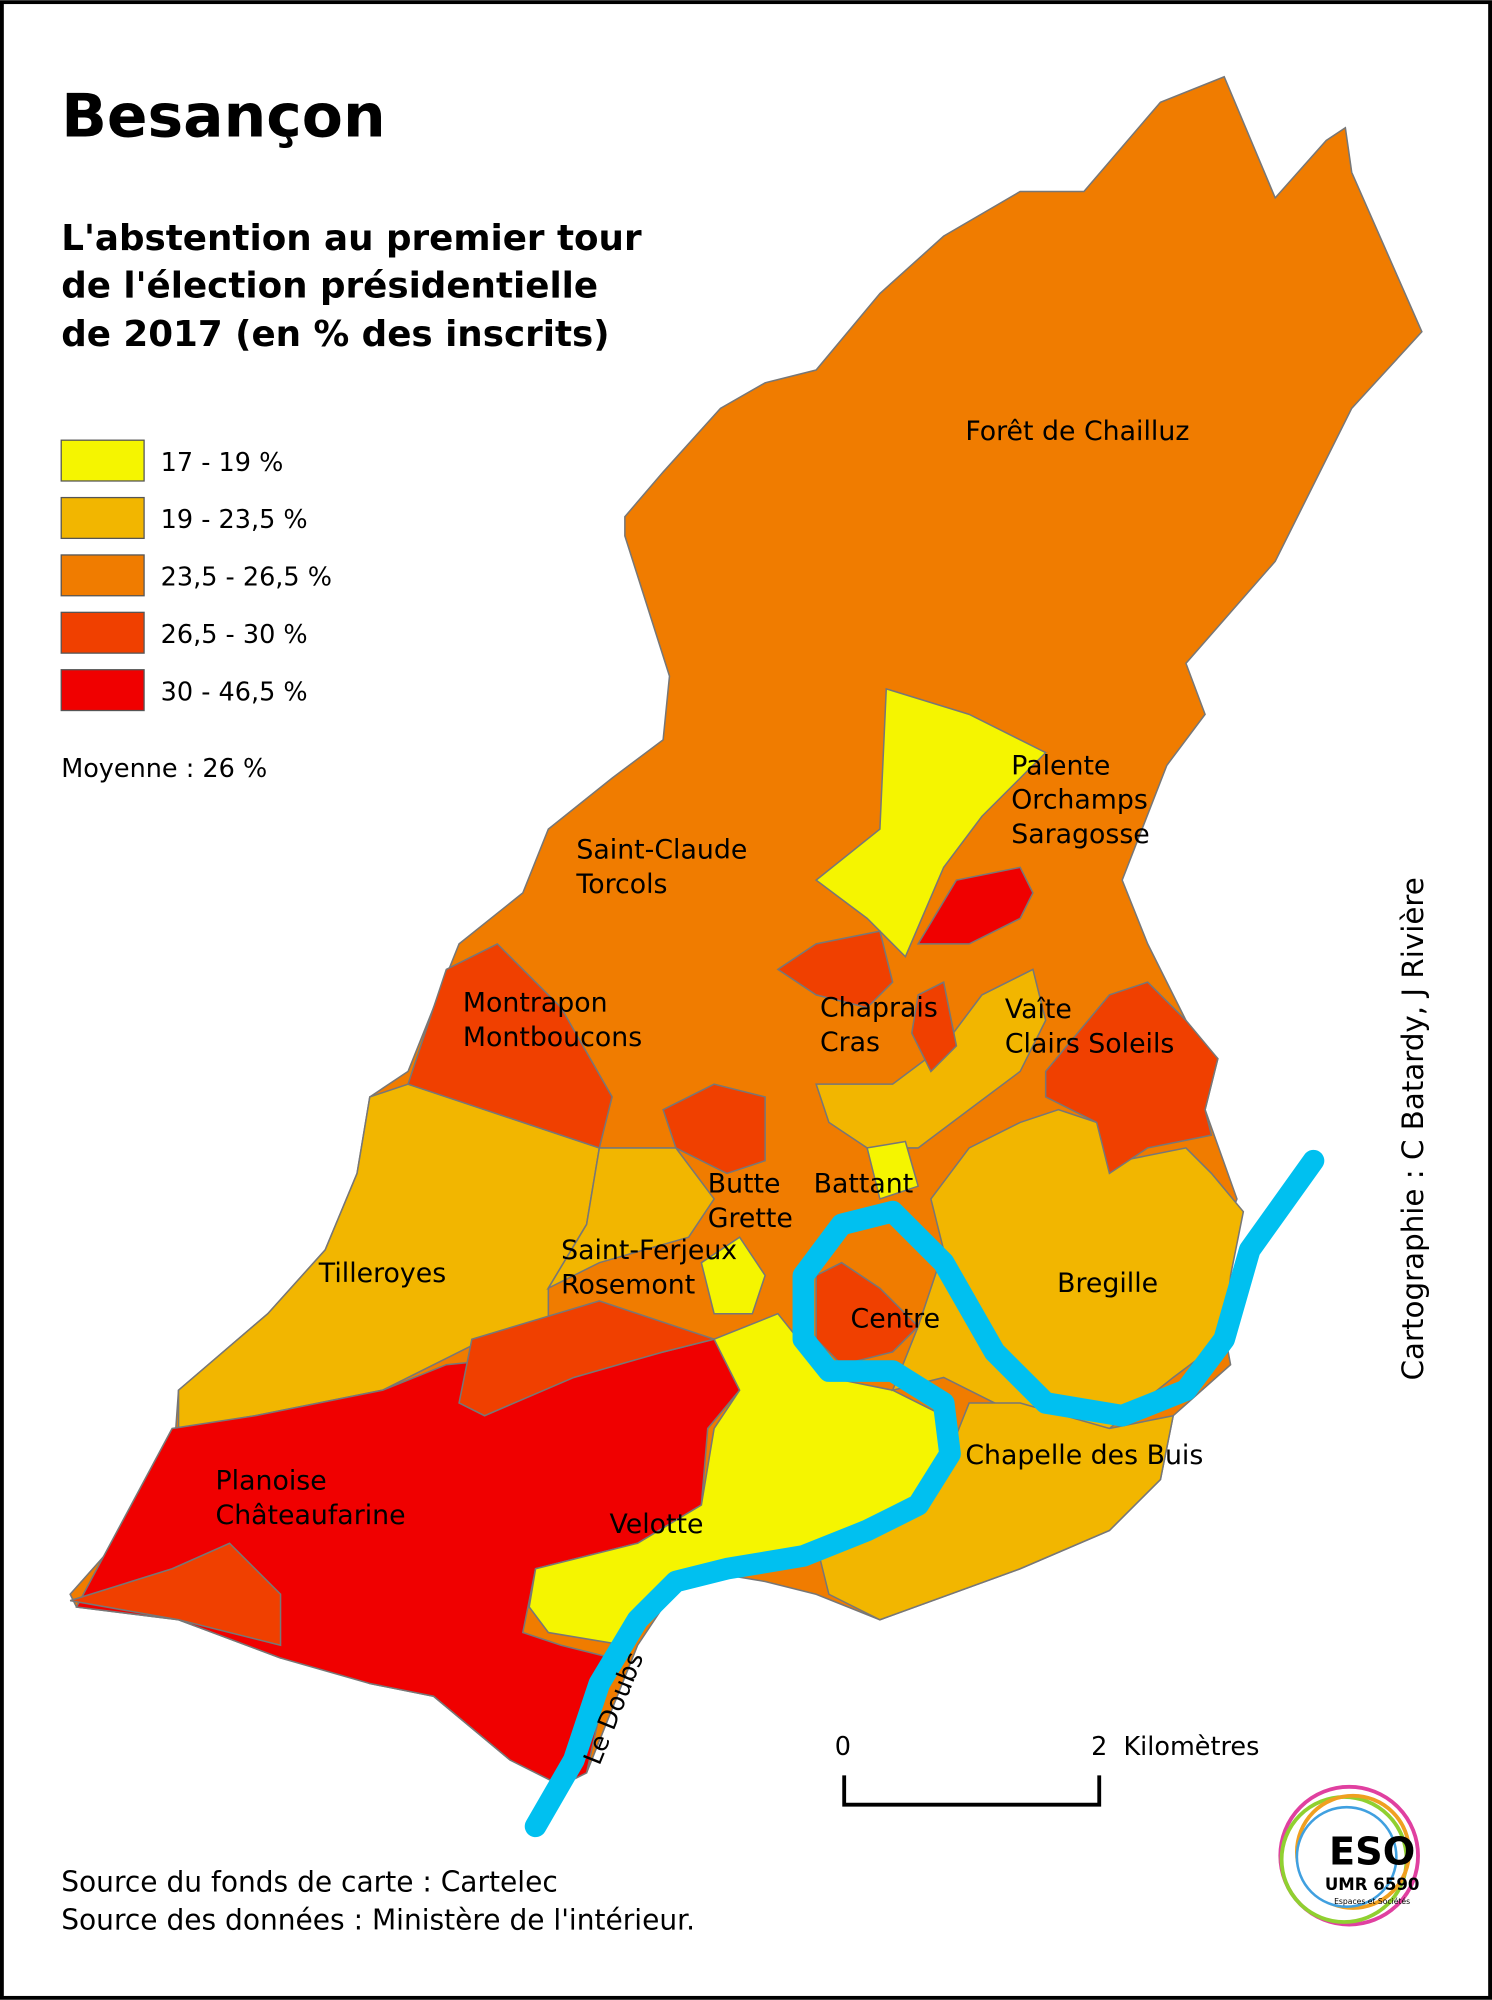 The height and width of the screenshot is (2000, 1492). Describe the element at coordinates (535, 1002) in the screenshot. I see `district-label: Montrapon` at that location.